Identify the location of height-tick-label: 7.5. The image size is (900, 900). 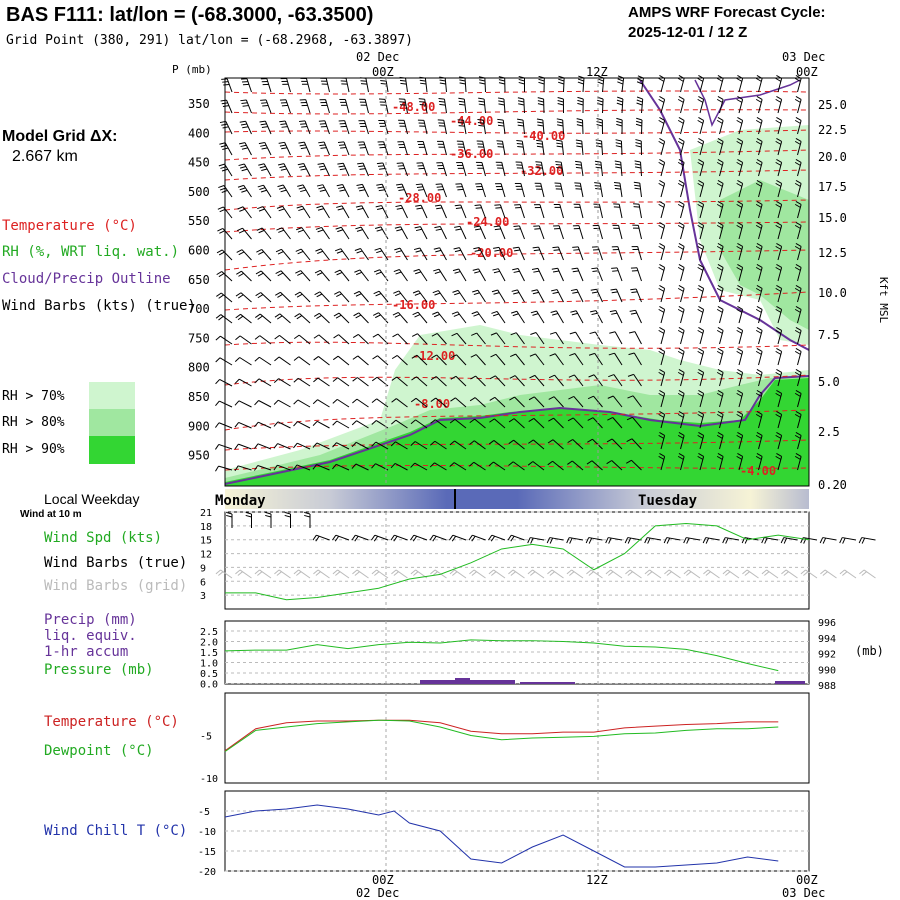
(829, 335).